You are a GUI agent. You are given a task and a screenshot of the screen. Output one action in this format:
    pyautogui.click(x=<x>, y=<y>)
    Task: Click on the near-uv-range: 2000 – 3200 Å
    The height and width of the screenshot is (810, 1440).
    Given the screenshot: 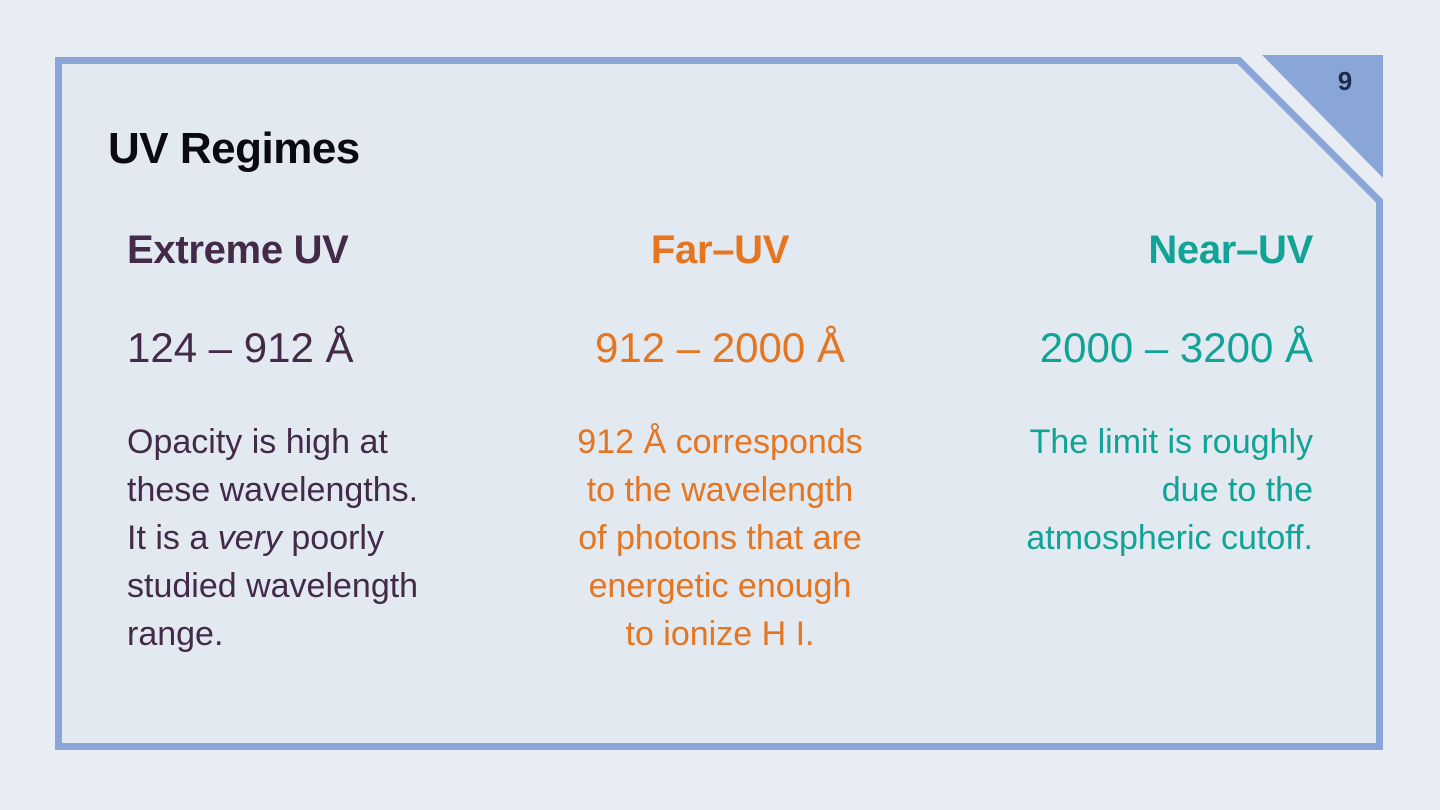 What is the action you would take?
    pyautogui.click(x=1176, y=347)
    